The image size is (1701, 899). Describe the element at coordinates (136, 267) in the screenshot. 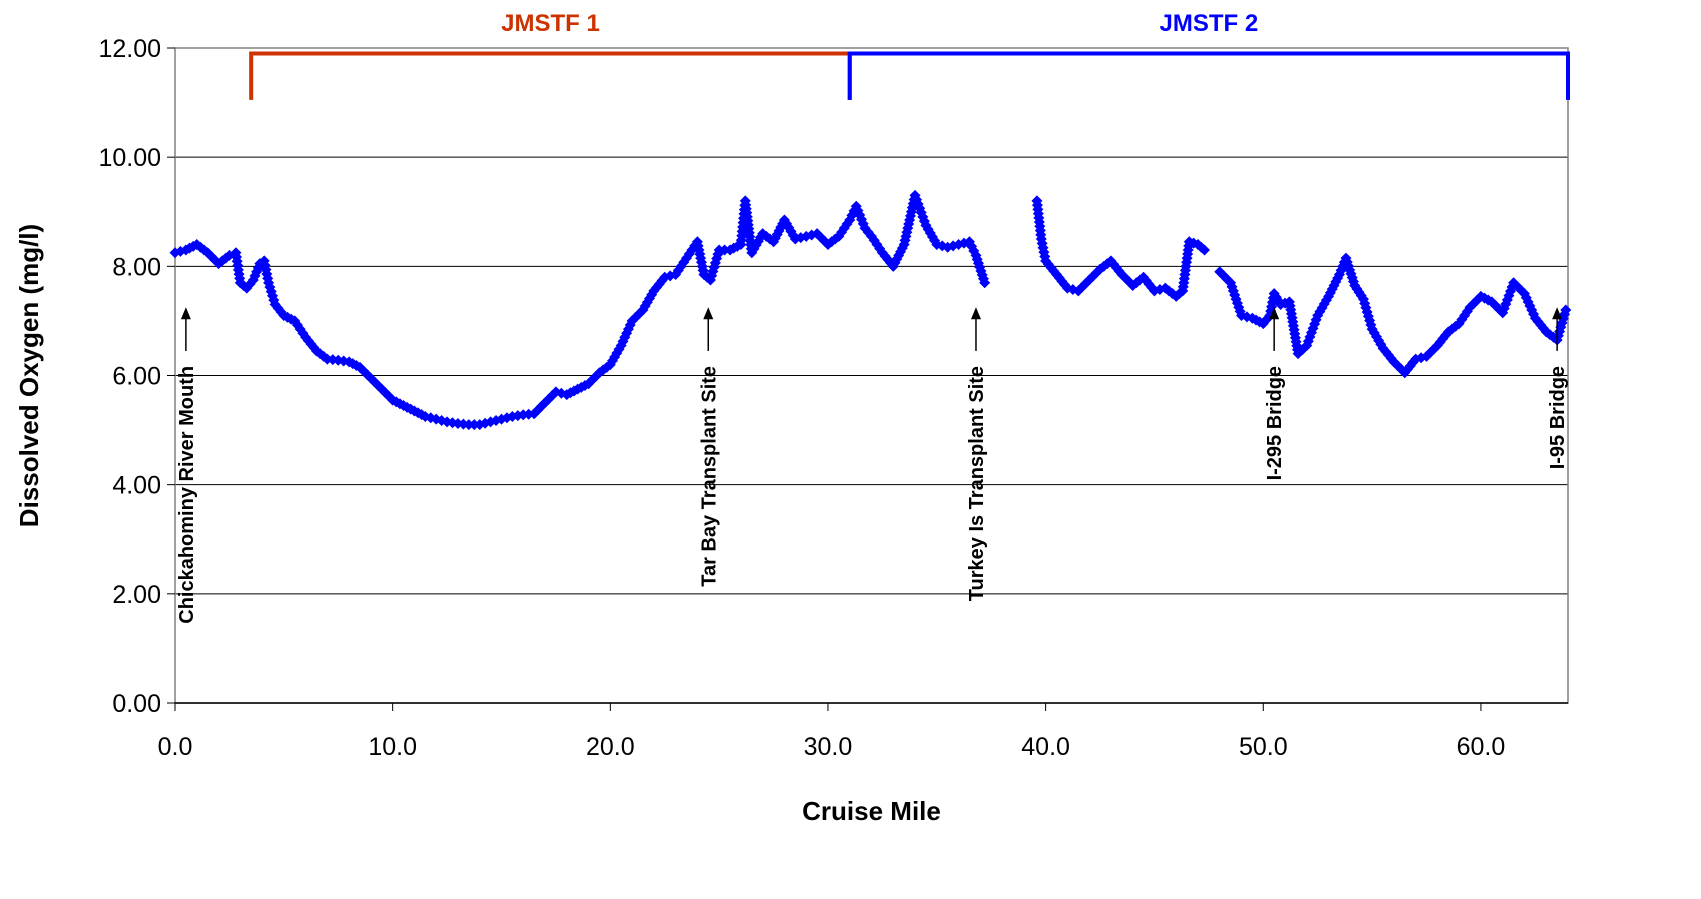

I see `y-tick-label: 8.00` at that location.